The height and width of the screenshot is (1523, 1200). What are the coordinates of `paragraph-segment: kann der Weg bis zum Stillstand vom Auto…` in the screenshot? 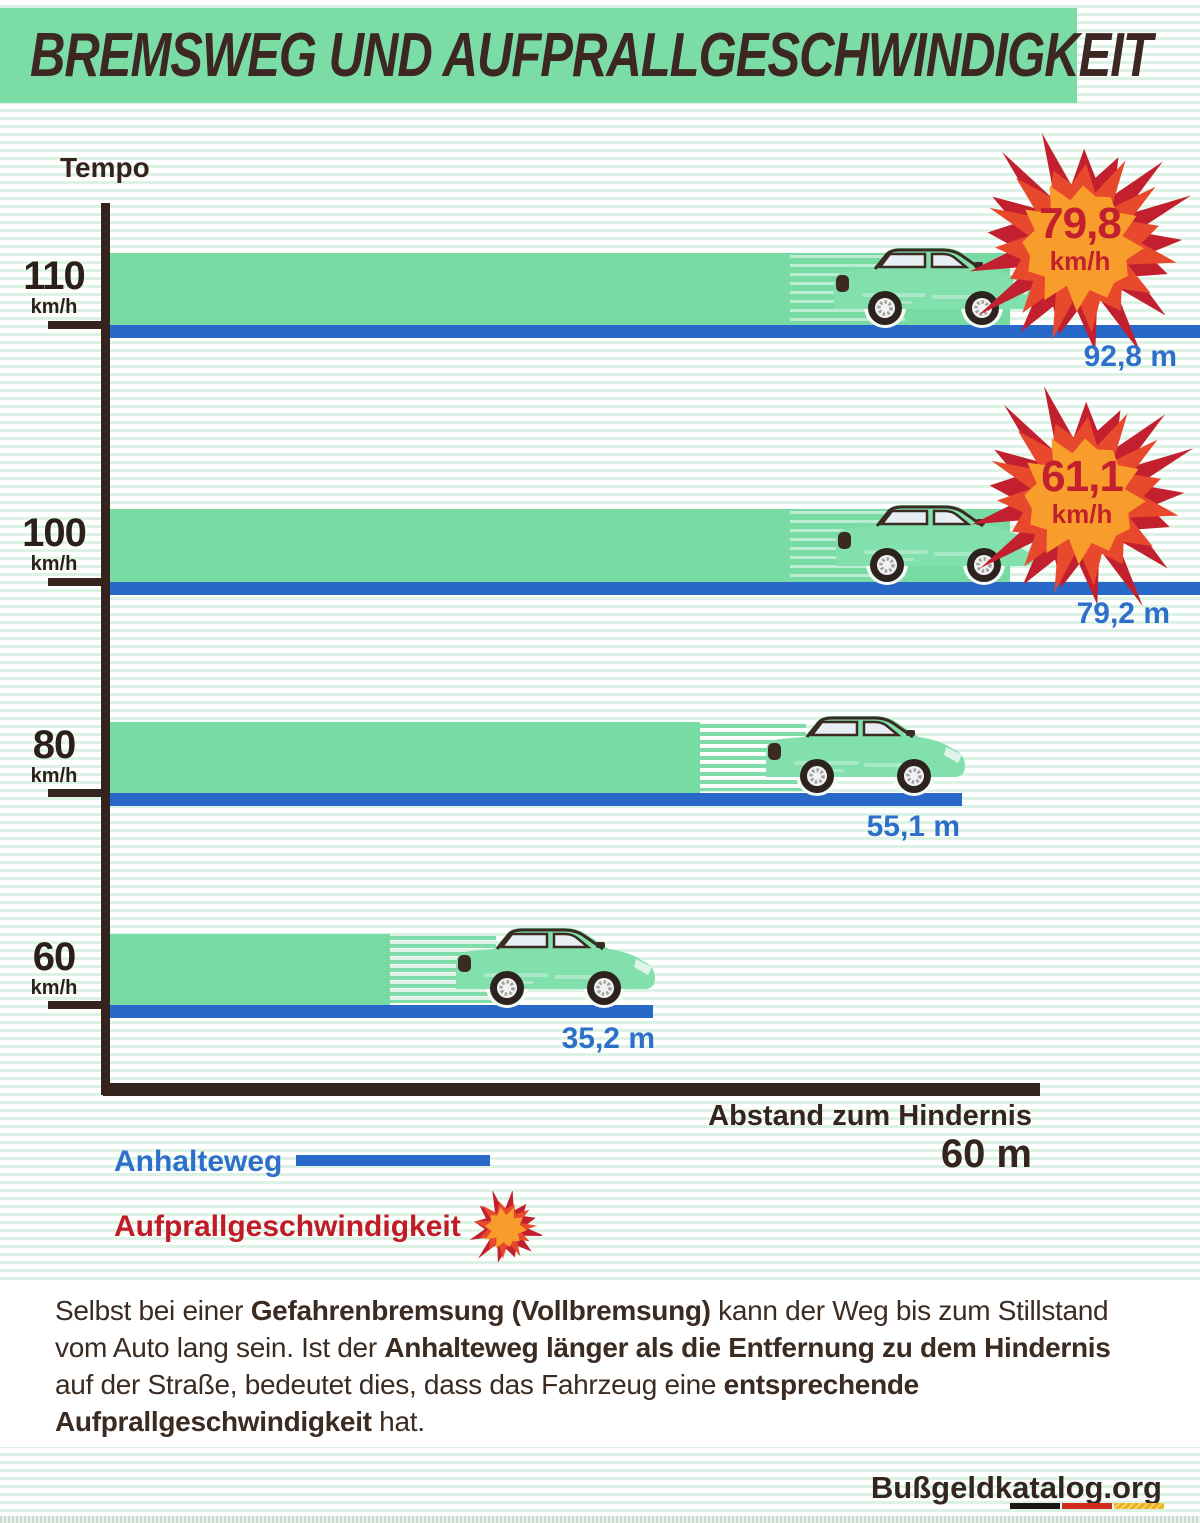 It's located at (582, 1329).